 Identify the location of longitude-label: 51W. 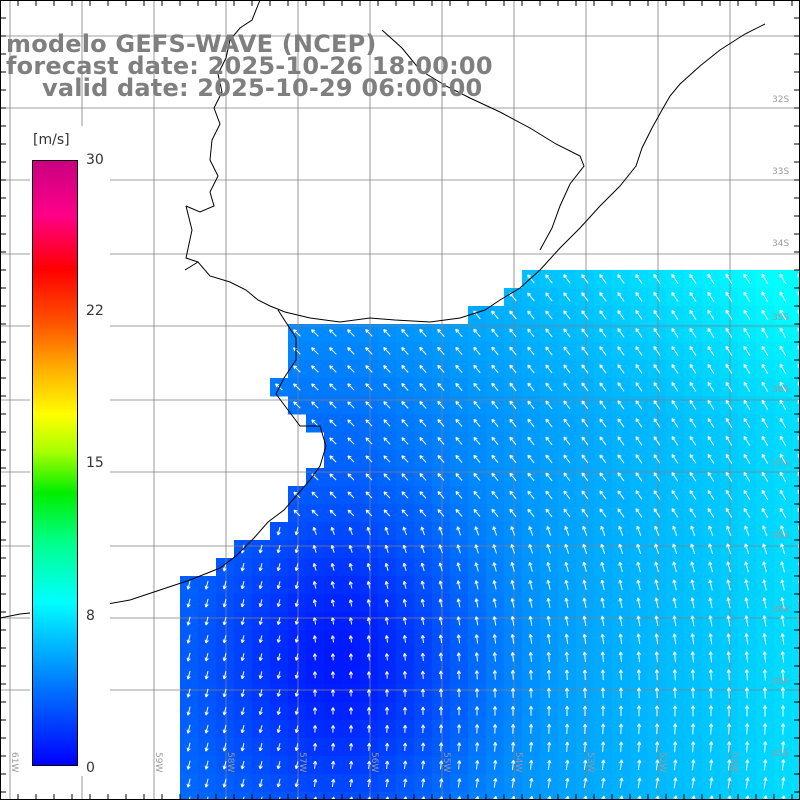
(734, 762).